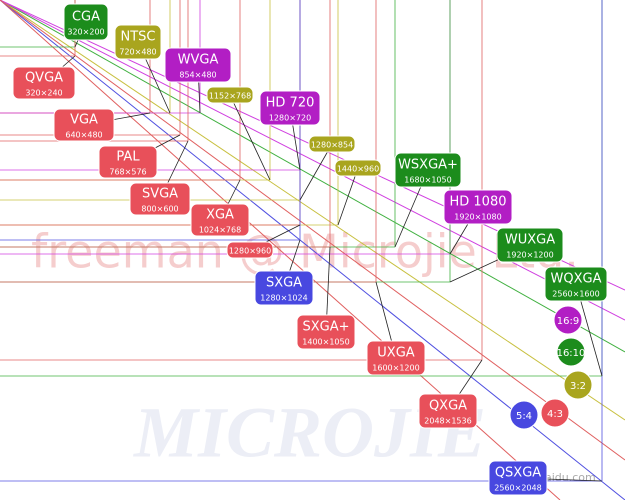 The height and width of the screenshot is (500, 625). Describe the element at coordinates (325, 342) in the screenshot. I see `resolution-size: 1400×1050` at that location.